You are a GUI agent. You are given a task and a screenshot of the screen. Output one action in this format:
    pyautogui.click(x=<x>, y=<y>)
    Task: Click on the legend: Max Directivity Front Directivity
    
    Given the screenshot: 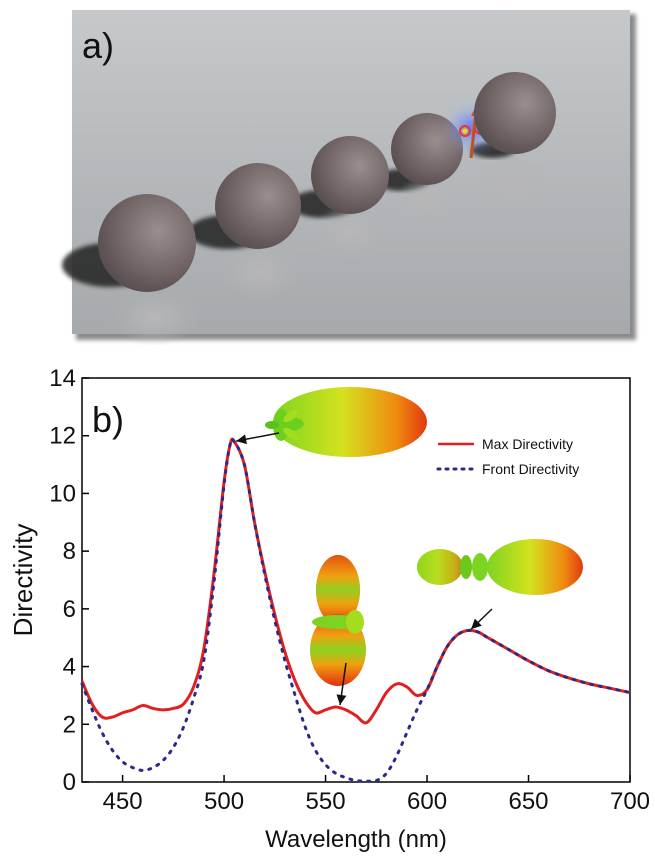 What is the action you would take?
    pyautogui.click(x=507, y=456)
    